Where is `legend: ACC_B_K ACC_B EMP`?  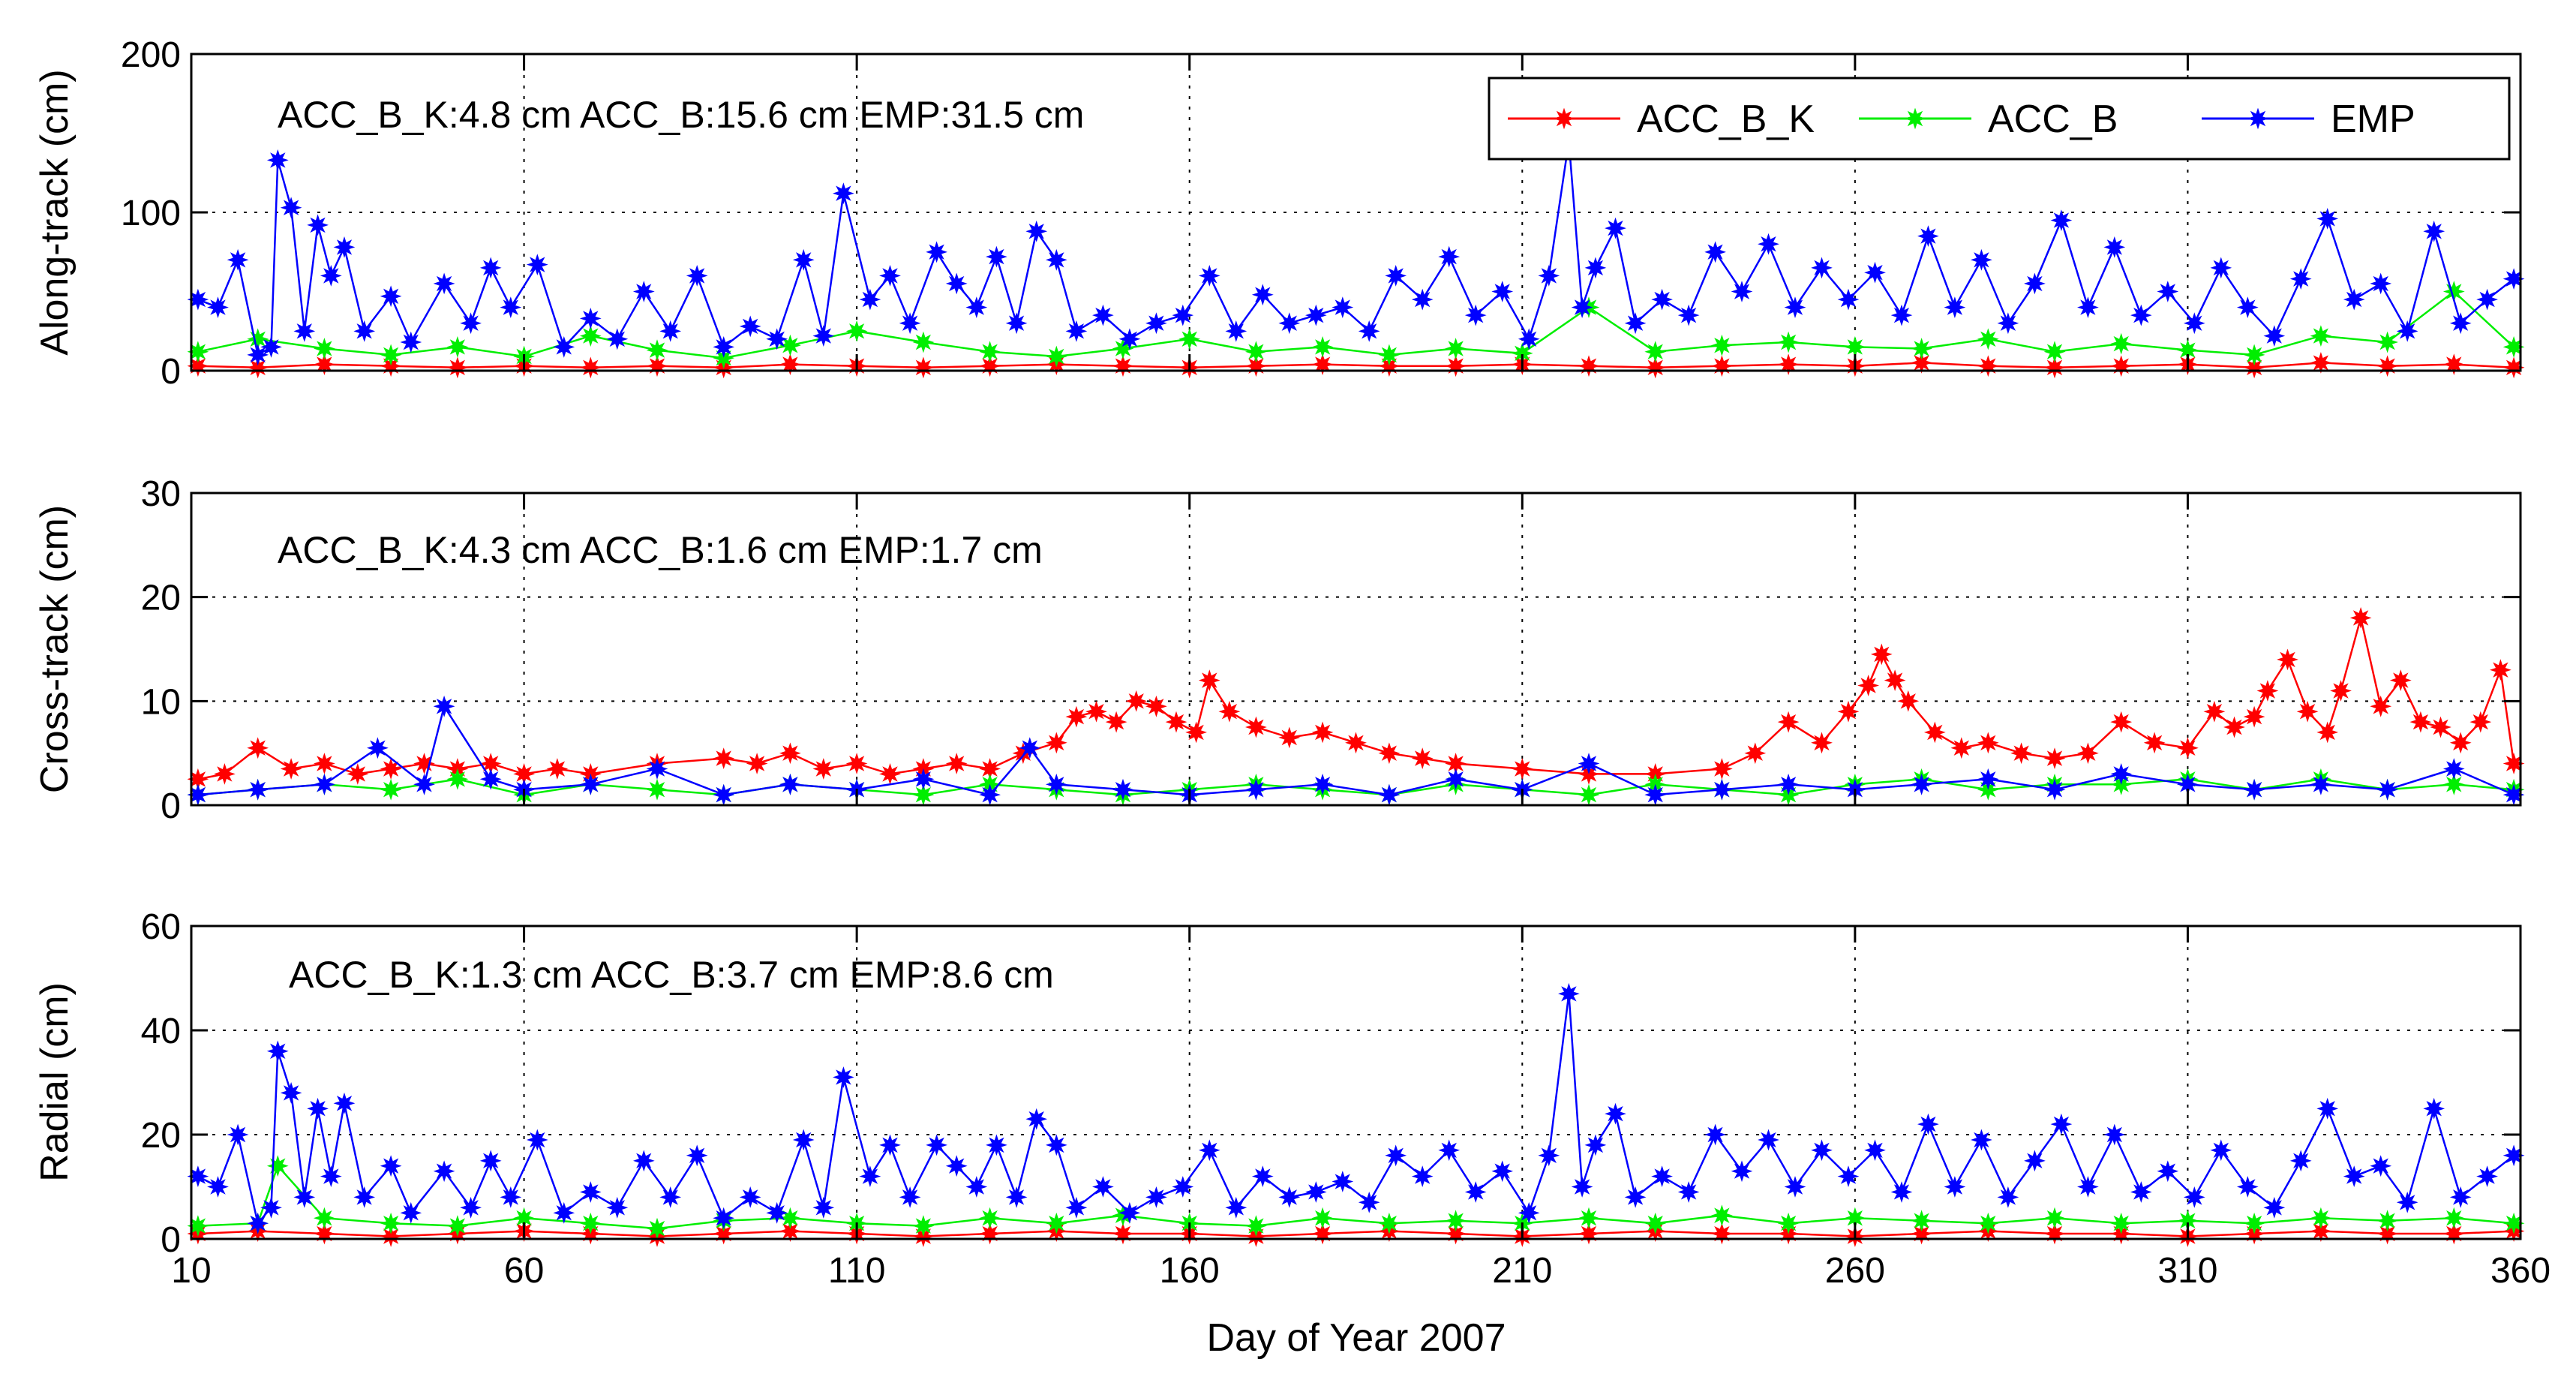
legend: ACC_B_K ACC_B EMP is located at coordinates (1999, 119).